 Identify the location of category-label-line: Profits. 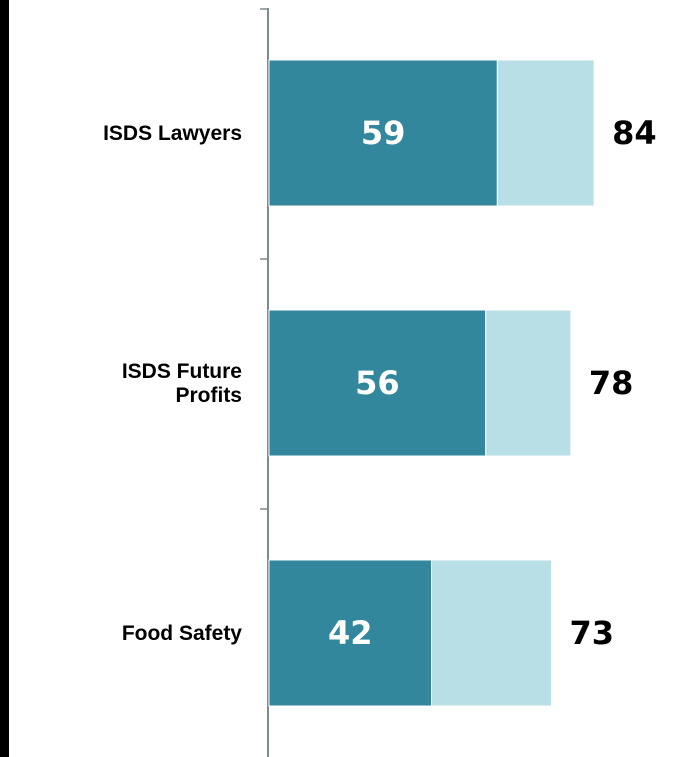
(208, 395).